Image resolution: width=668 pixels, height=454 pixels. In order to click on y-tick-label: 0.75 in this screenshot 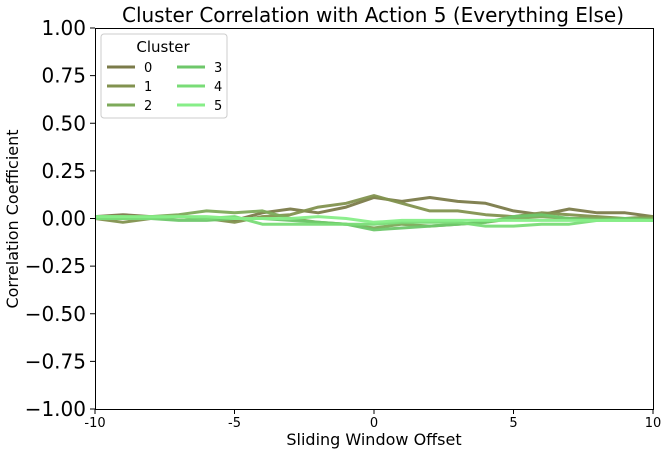, I will do `click(63, 76)`.